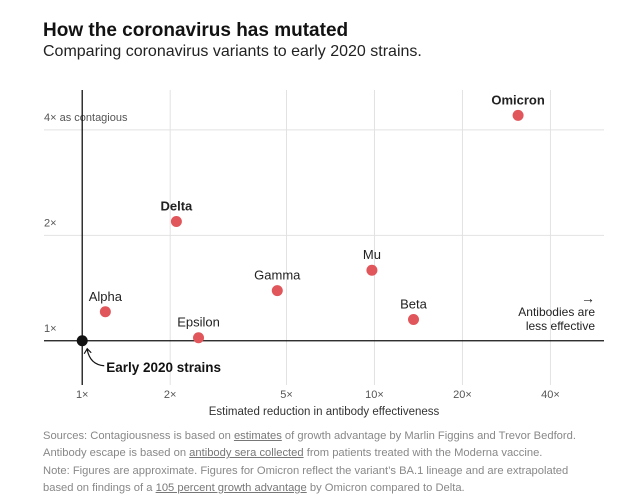 Image resolution: width=640 pixels, height=500 pixels. I want to click on point-label: Omicron, so click(518, 99).